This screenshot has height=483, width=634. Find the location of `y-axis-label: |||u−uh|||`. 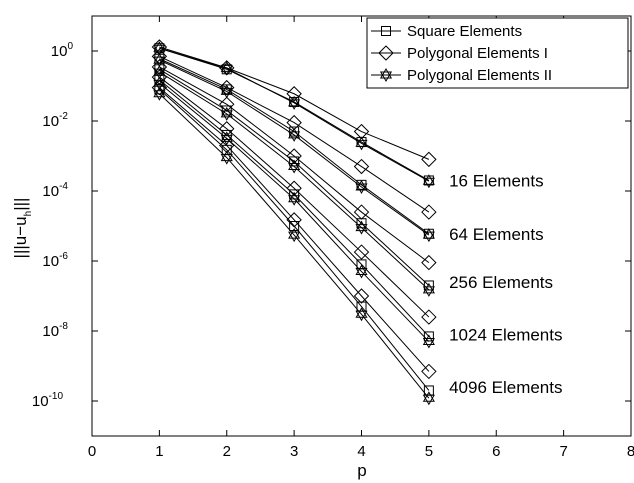

y-axis-label: |||u−uh||| is located at coordinates (22, 228).